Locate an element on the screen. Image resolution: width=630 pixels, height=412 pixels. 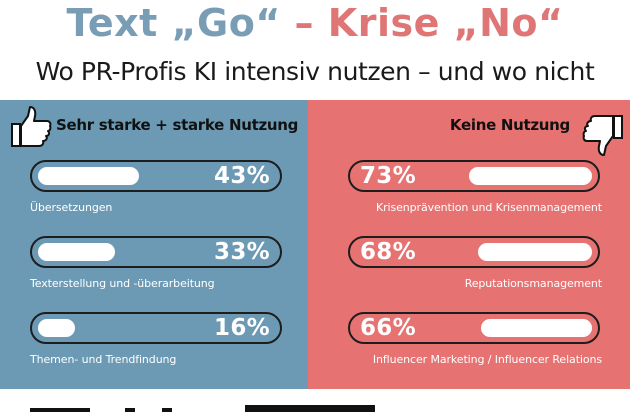
bar-track: 73% is located at coordinates (474, 176).